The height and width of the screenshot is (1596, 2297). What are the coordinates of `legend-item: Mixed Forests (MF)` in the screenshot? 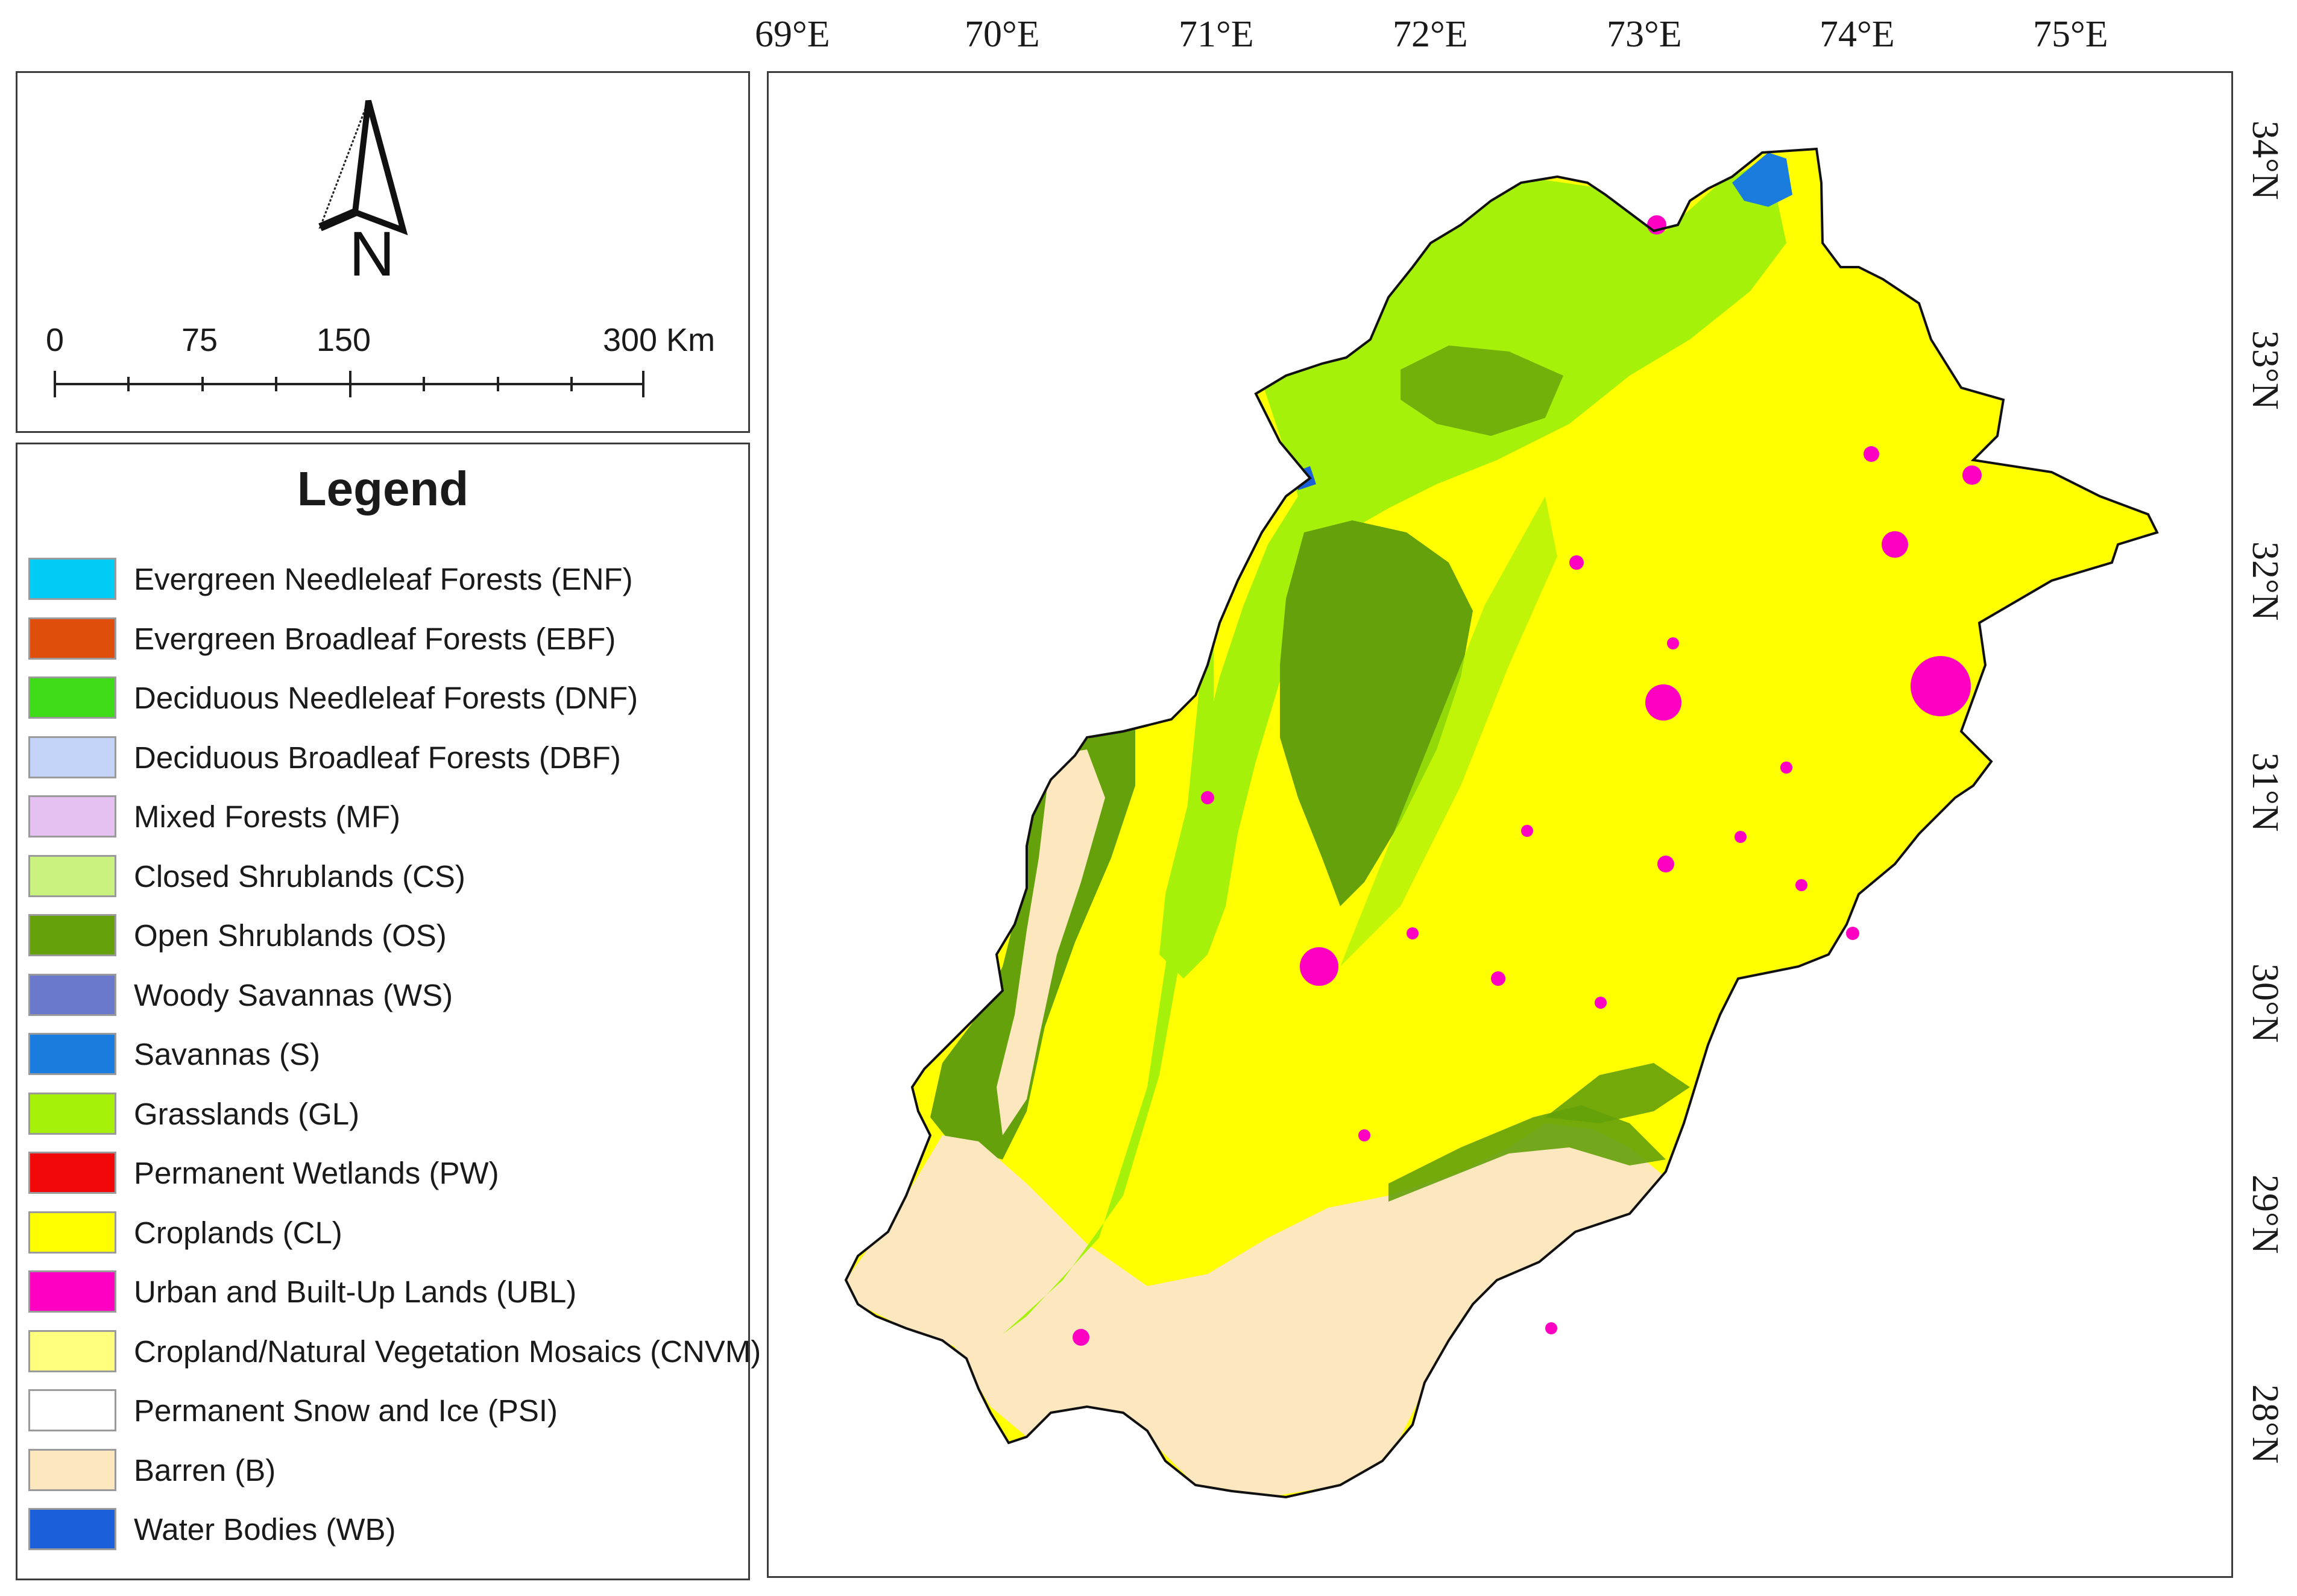 It's located at (384, 825).